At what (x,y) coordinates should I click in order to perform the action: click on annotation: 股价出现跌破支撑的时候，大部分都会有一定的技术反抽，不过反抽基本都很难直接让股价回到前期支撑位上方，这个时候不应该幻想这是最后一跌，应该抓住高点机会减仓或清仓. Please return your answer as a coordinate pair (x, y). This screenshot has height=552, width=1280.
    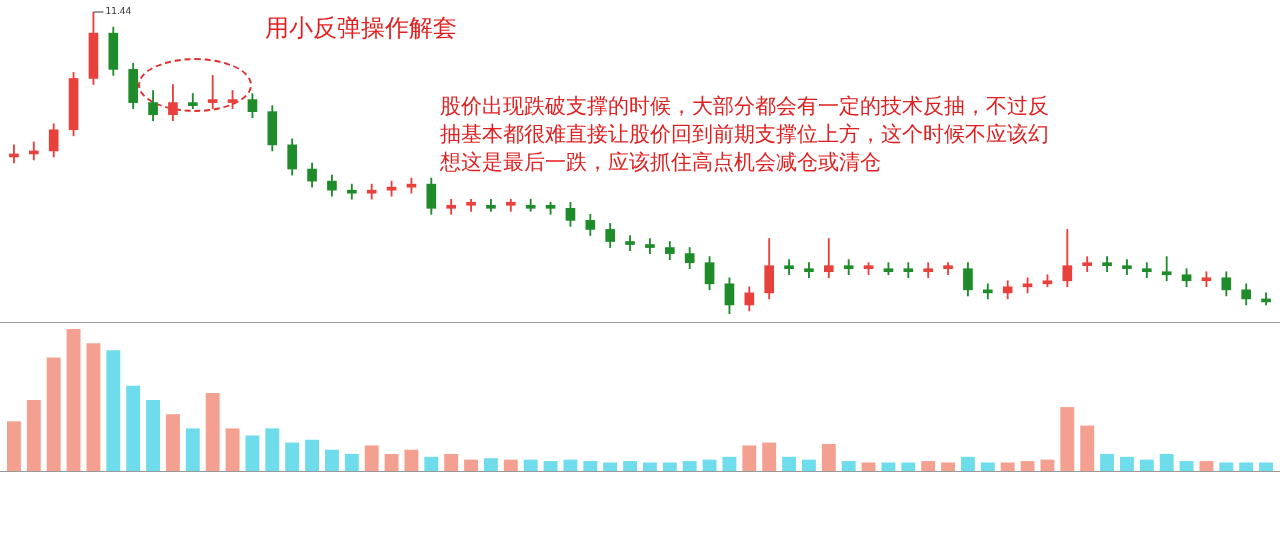
    Looking at the image, I should click on (745, 134).